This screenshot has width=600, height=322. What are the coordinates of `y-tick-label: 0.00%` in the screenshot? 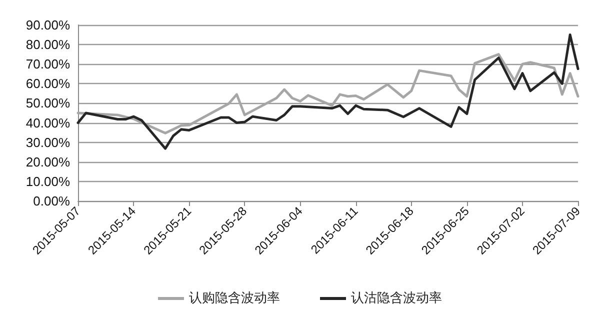 It's located at (51, 201).